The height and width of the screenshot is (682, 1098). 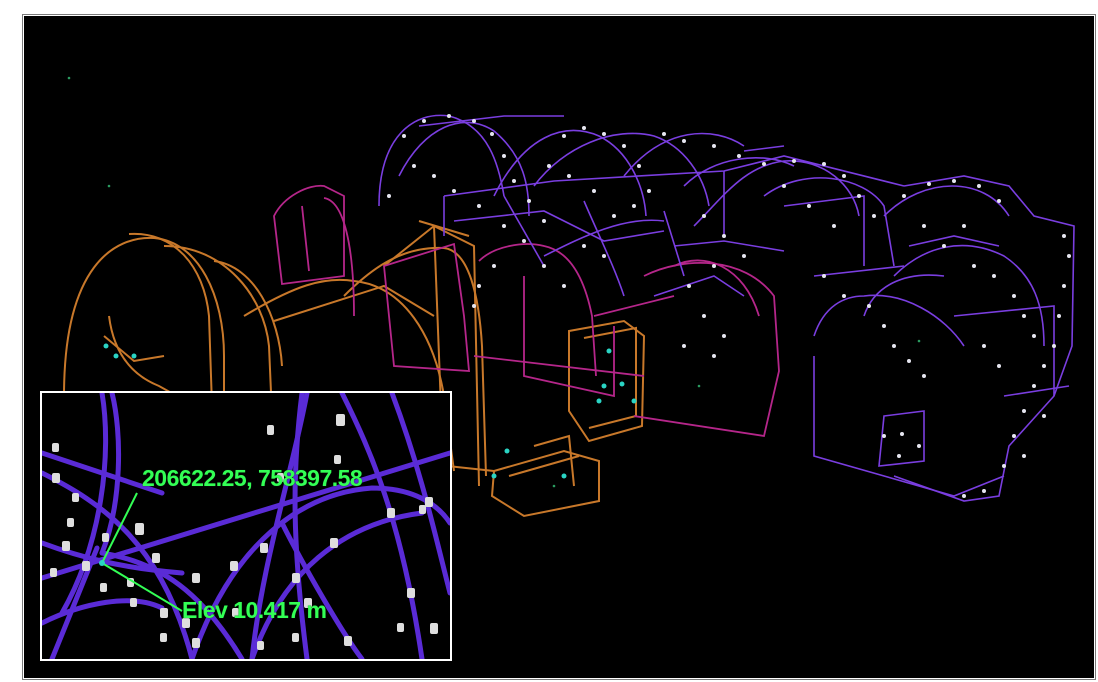 I want to click on coordinate-readout: 206622.25, 758397.58, so click(x=252, y=478).